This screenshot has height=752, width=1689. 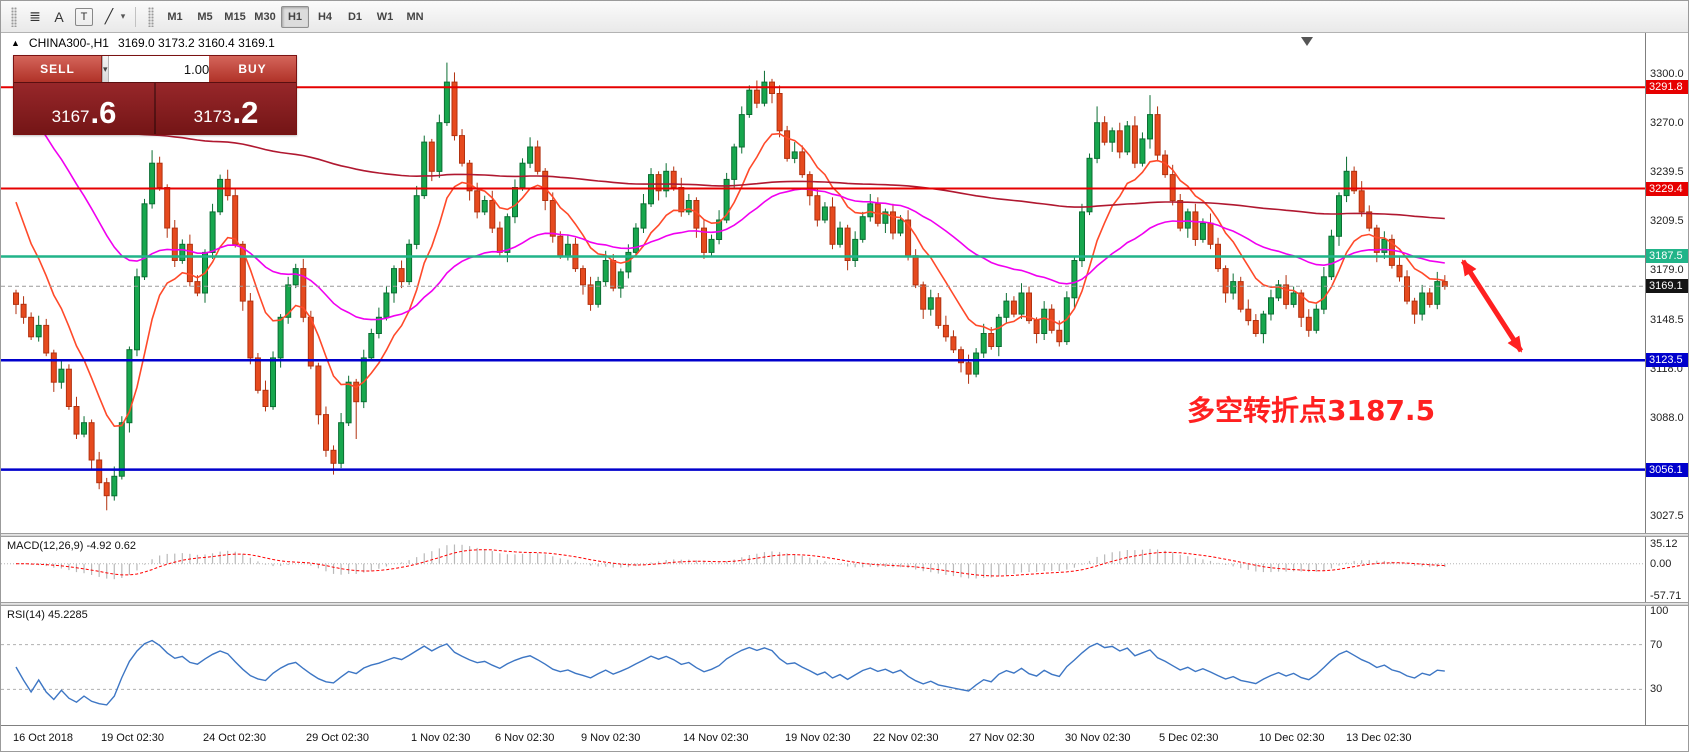 What do you see at coordinates (1311, 410) in the screenshot?
I see `chart-annotation-text: 多空转折点3187.5` at bounding box center [1311, 410].